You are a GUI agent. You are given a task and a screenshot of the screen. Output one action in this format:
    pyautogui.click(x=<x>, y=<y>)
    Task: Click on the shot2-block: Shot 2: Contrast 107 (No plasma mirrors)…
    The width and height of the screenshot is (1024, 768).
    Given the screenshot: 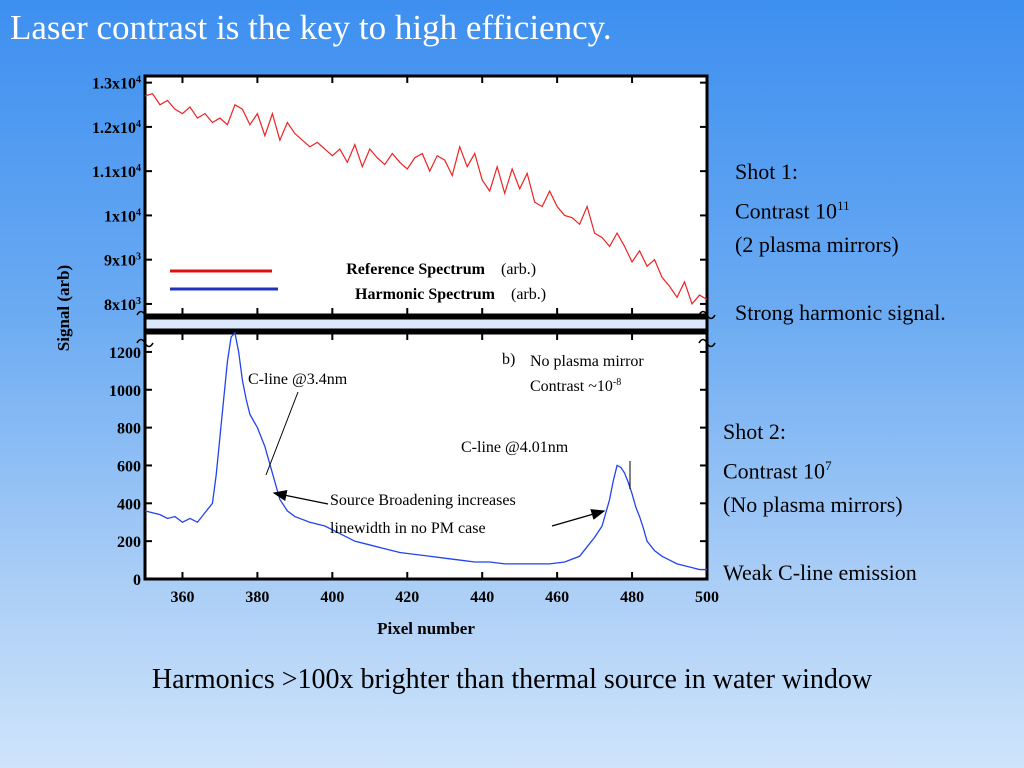 What is the action you would take?
    pyautogui.click(x=820, y=502)
    